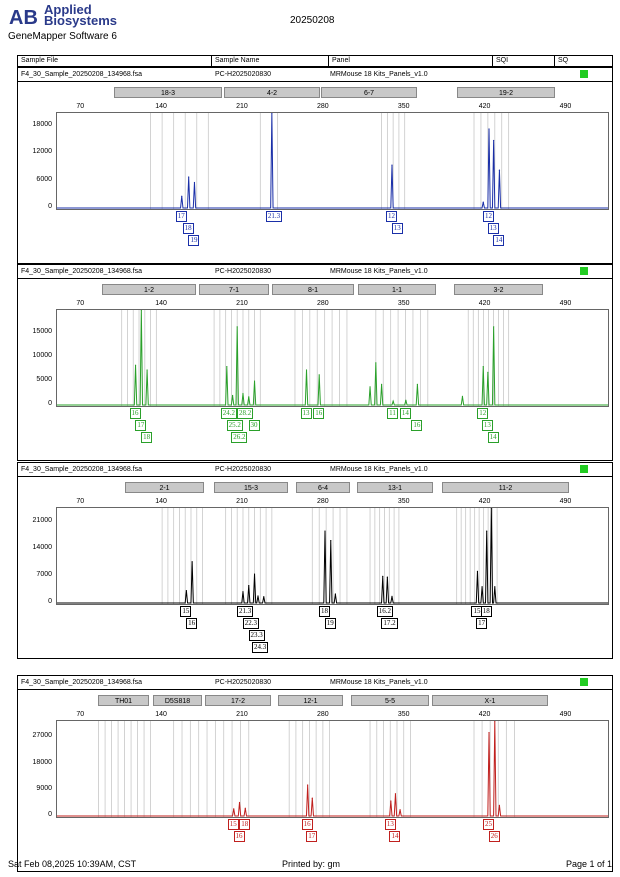  Describe the element at coordinates (256, 635) in the screenshot. I see `allele-call-label: 23.3` at that location.